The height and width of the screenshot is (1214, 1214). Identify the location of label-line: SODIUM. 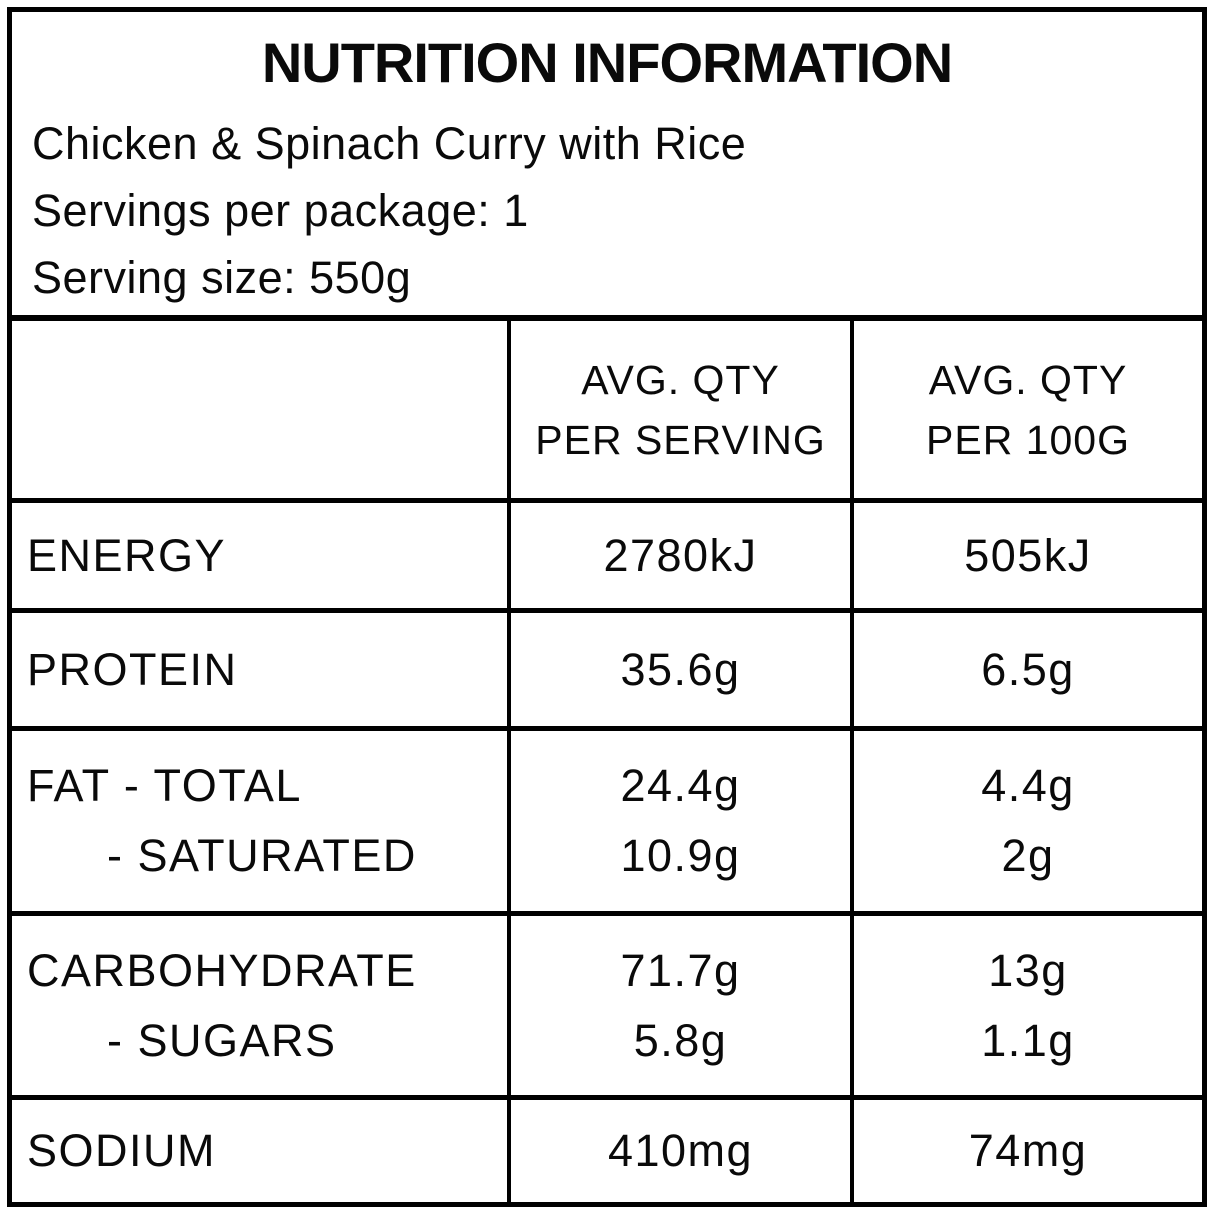
(121, 1150).